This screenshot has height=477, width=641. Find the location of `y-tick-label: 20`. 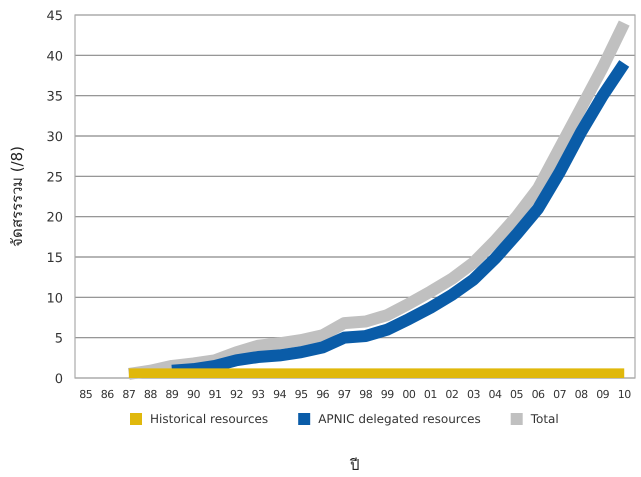

y-tick-label: 20 is located at coordinates (54, 218).